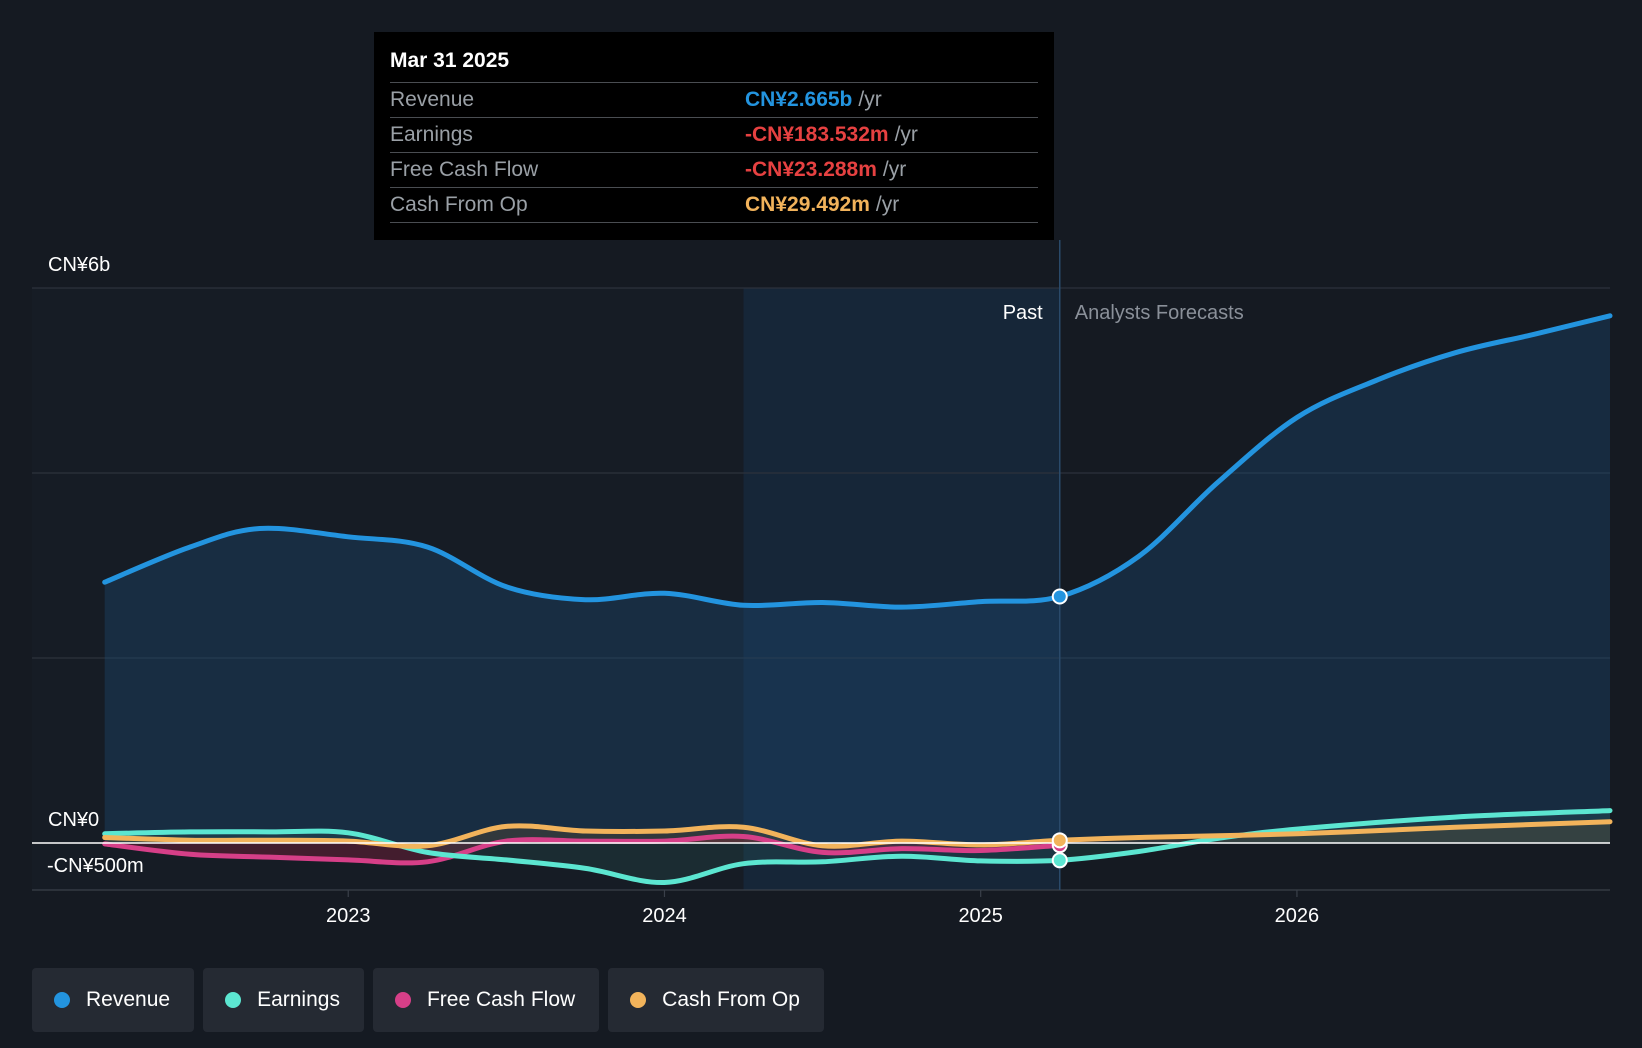 The width and height of the screenshot is (1642, 1048). I want to click on y-label-bottom: -CN¥500m, so click(95, 866).